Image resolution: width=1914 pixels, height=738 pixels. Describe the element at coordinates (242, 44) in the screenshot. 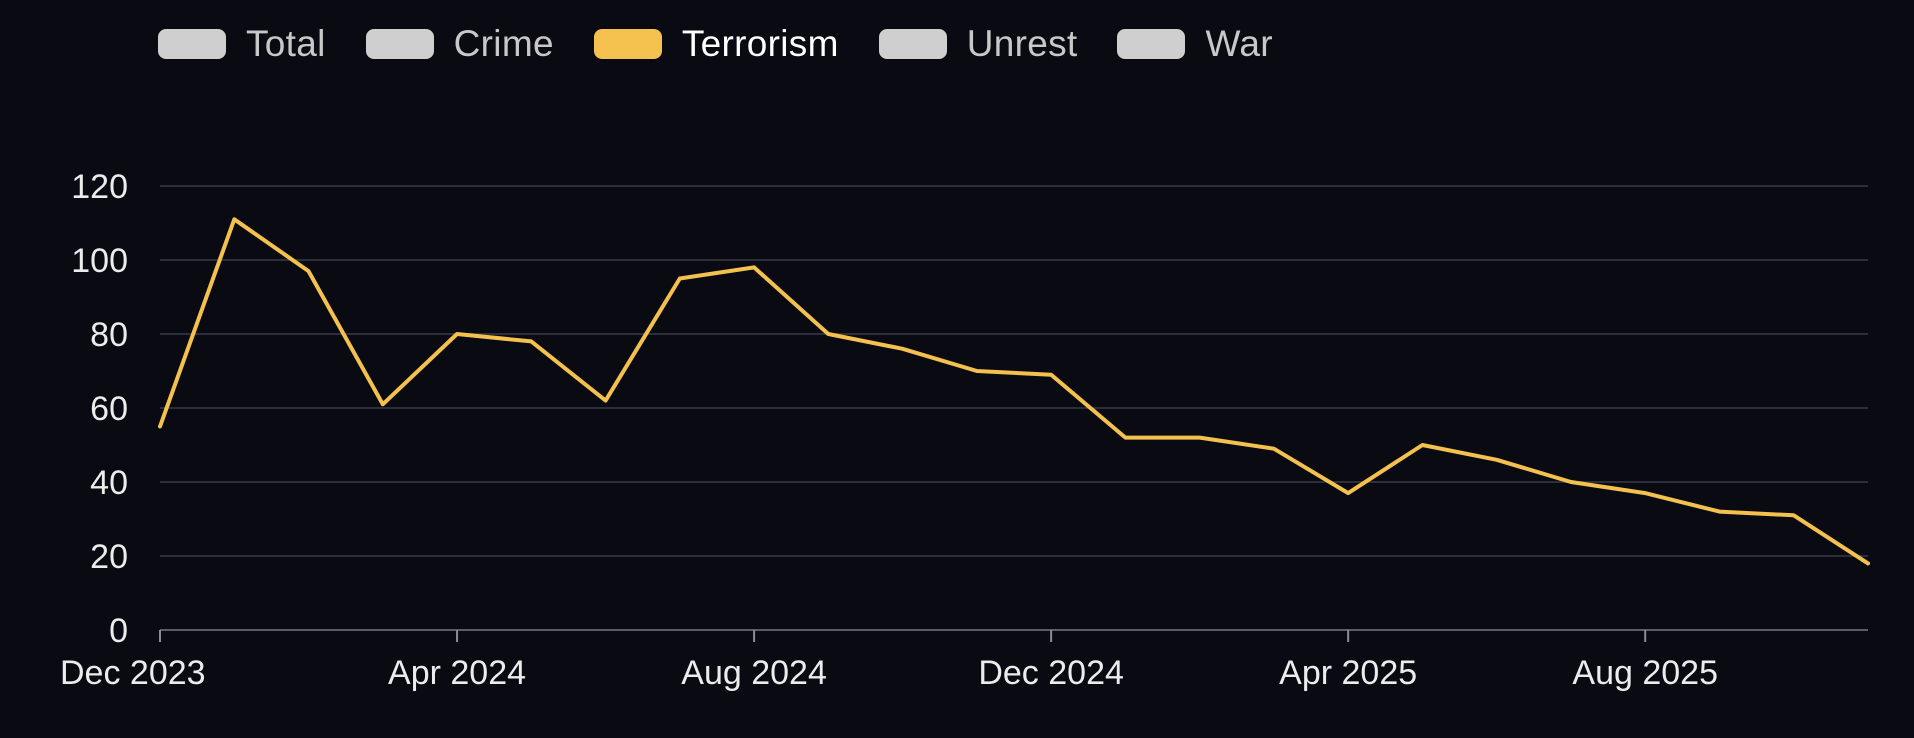

I see `legend-item-total: Total` at that location.